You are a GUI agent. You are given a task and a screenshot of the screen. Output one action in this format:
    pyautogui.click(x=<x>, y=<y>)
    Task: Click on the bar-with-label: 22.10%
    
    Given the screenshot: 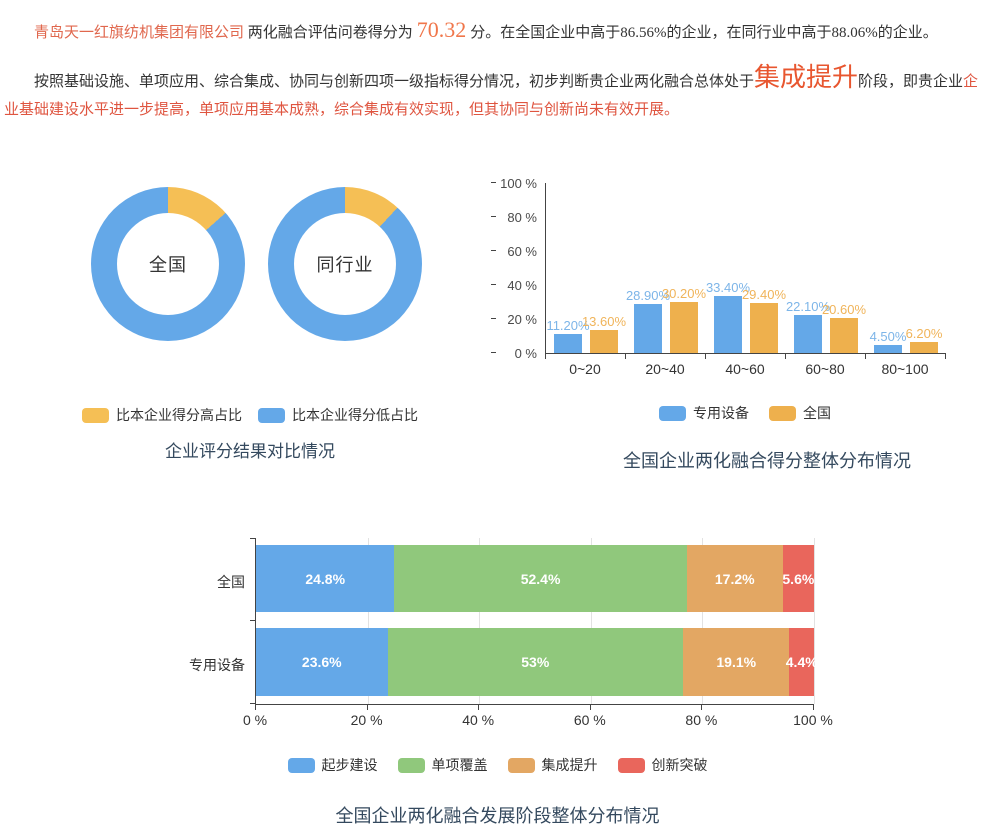 What is the action you would take?
    pyautogui.click(x=808, y=326)
    